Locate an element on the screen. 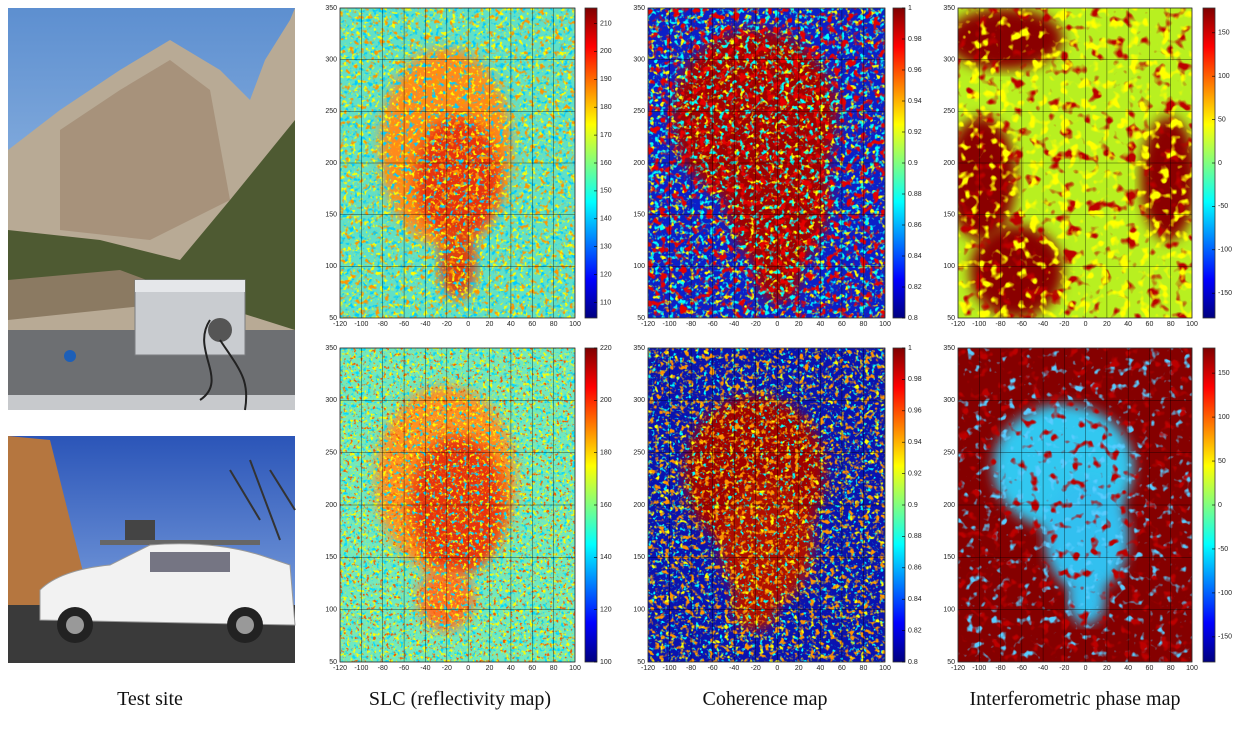  colorbar-tick-label: 0.86 is located at coordinates (915, 225).